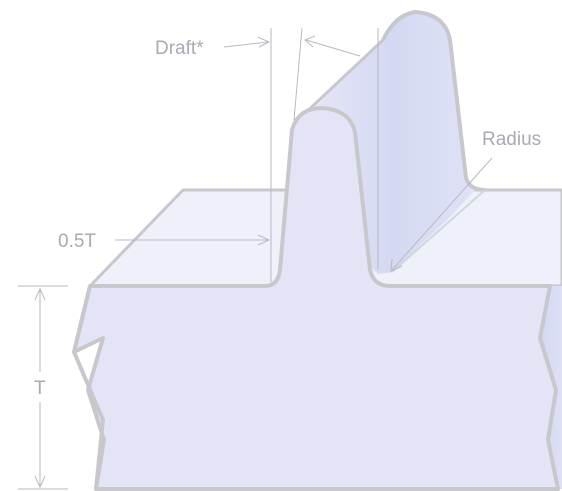 This screenshot has width=562, height=491. What do you see at coordinates (179, 48) in the screenshot?
I see `draft-label: Draft*` at bounding box center [179, 48].